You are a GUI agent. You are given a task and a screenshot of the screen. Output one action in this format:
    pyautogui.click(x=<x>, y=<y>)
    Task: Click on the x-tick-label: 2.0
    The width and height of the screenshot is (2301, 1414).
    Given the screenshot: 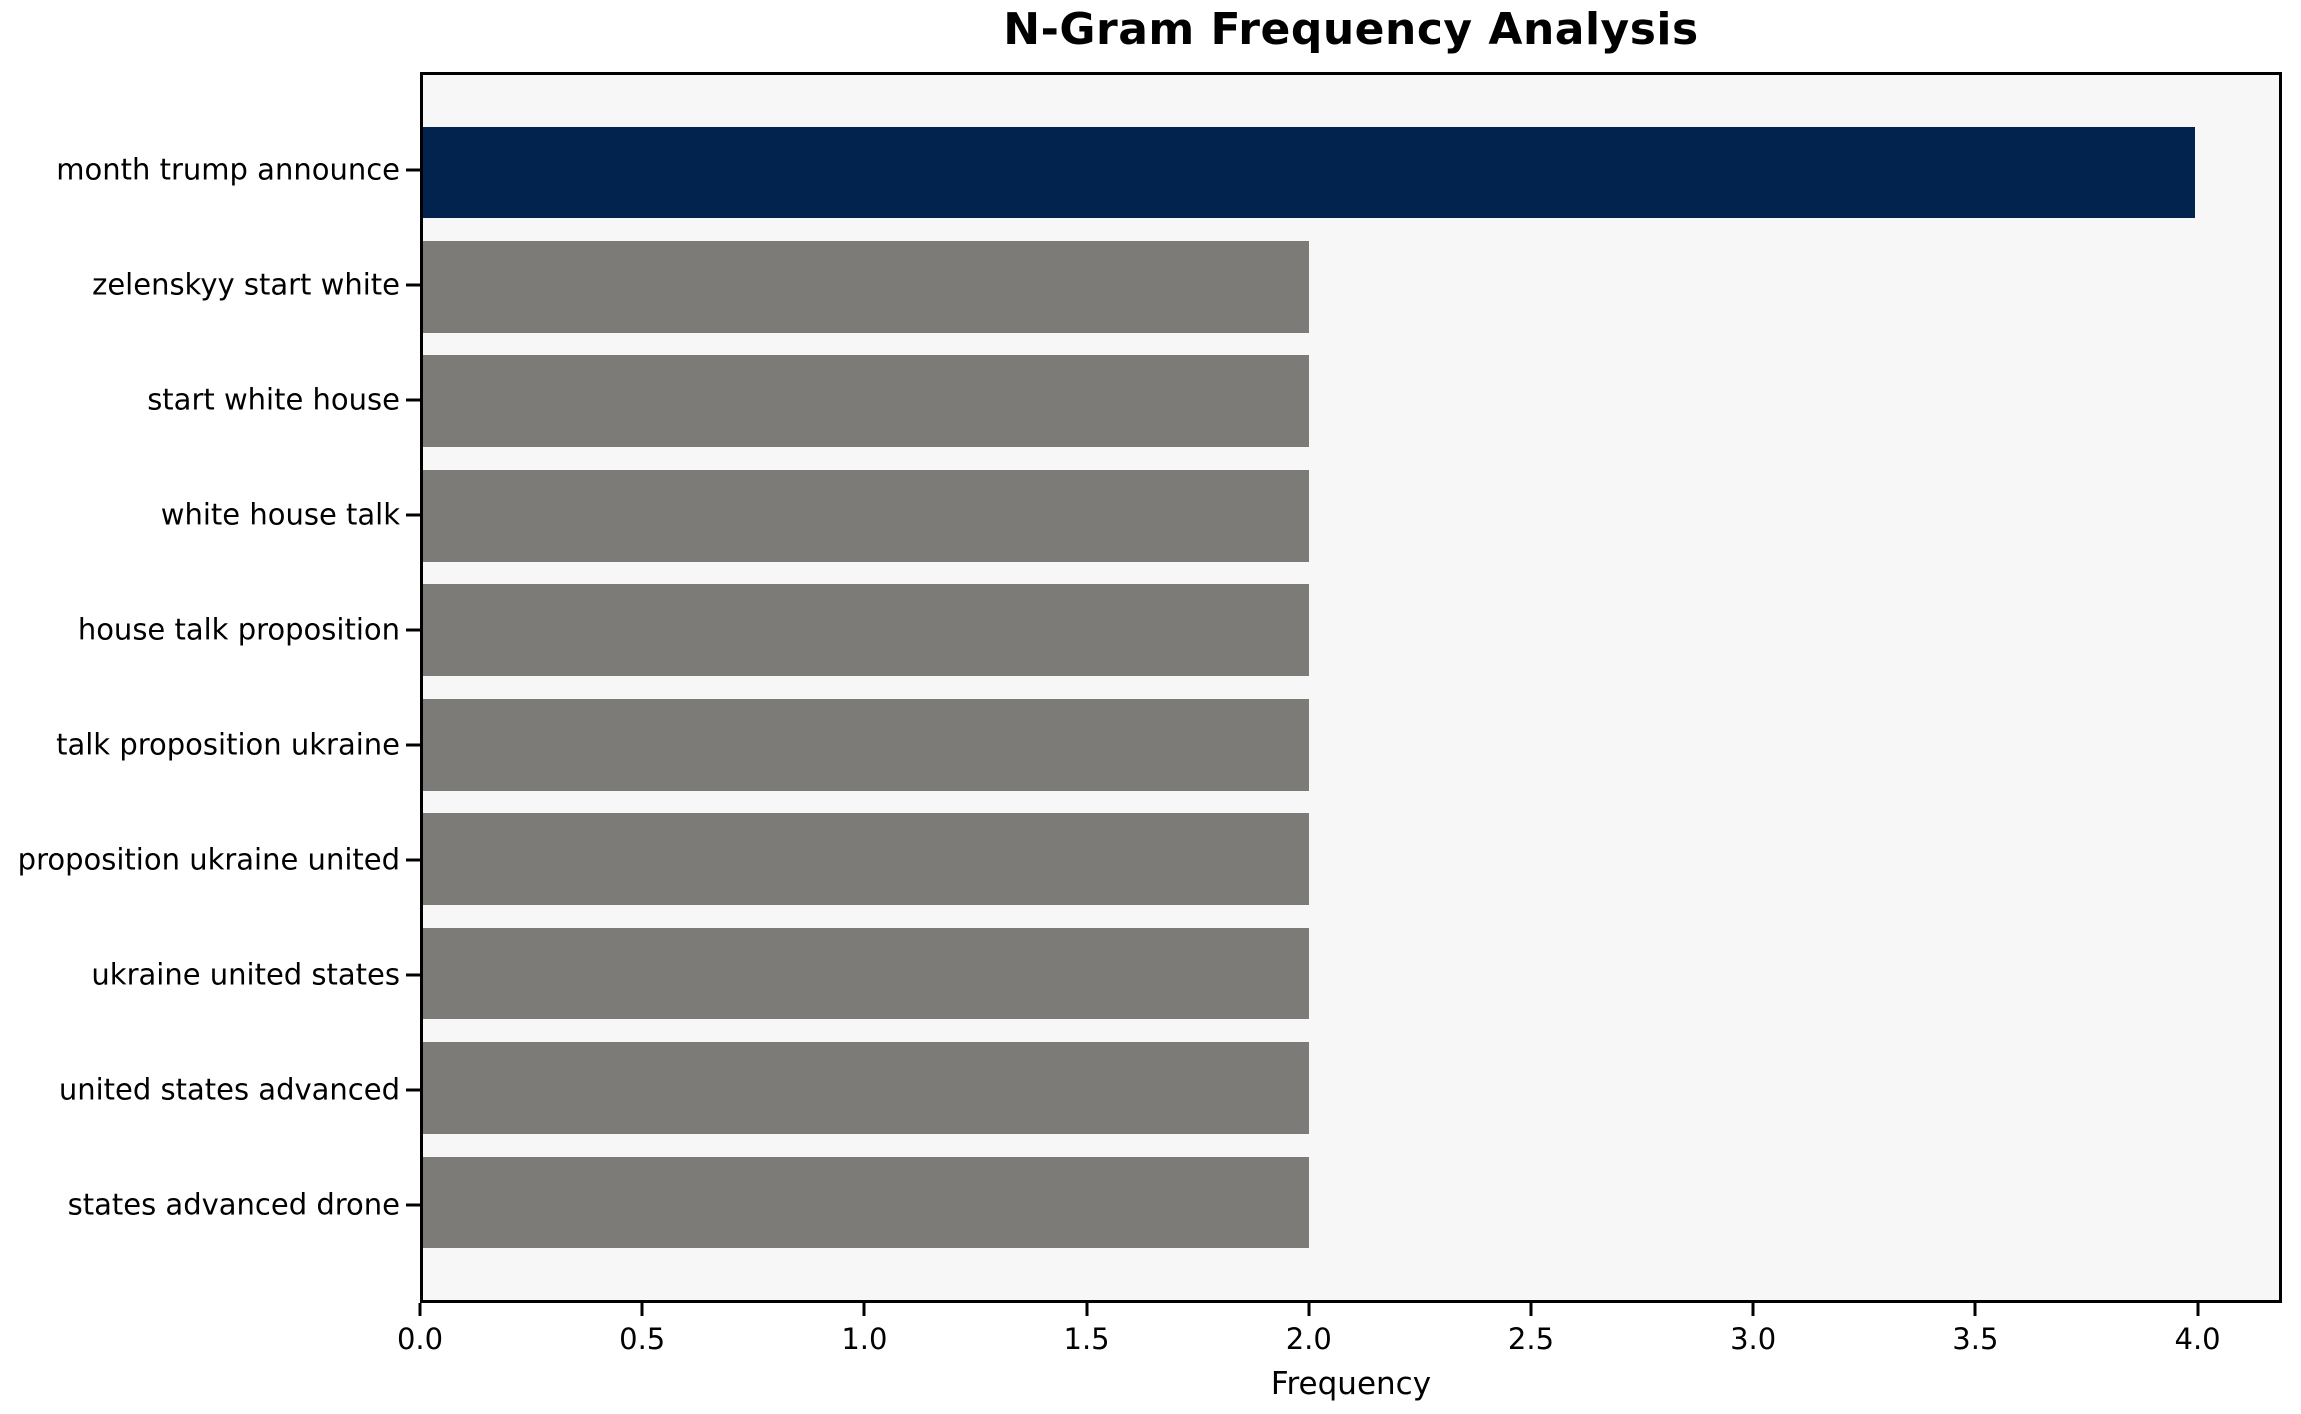 What is the action you would take?
    pyautogui.click(x=1308, y=1339)
    